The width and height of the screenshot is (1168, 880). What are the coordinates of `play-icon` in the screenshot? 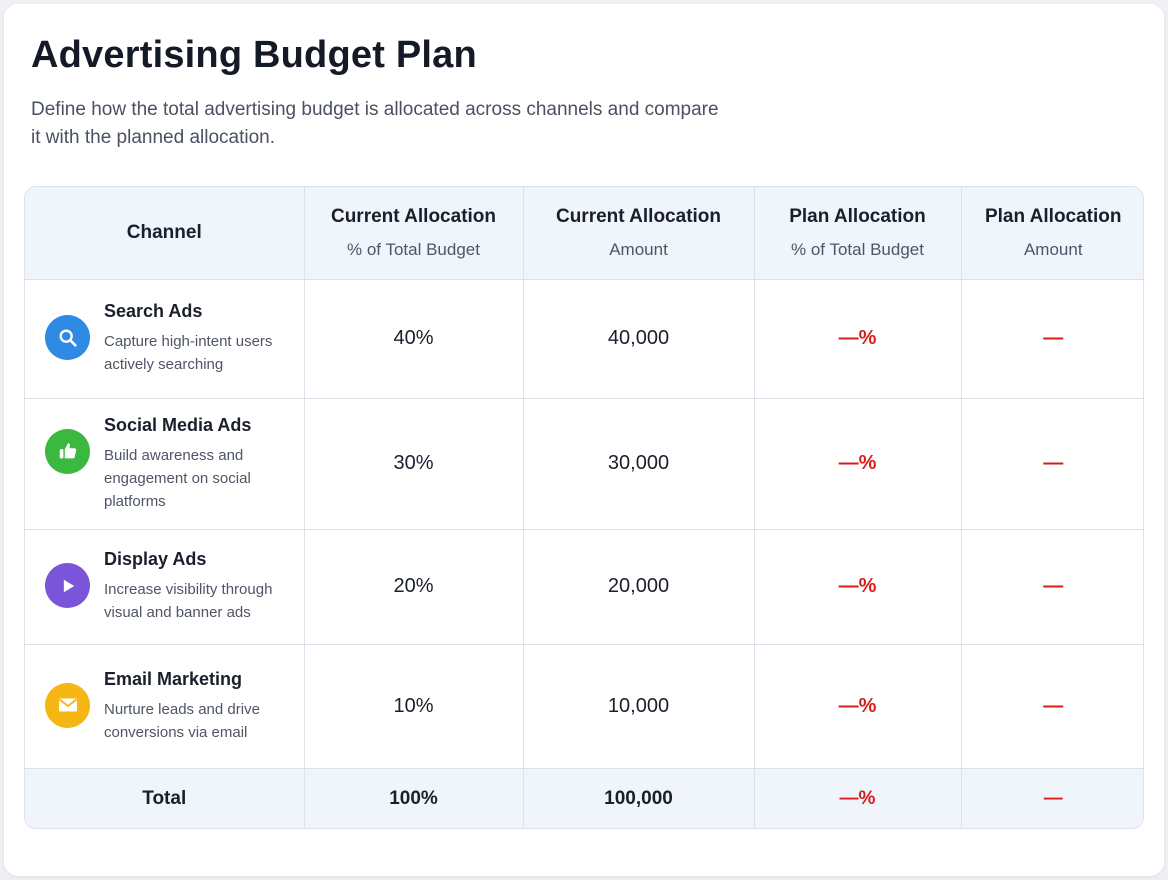 It's located at (67, 585).